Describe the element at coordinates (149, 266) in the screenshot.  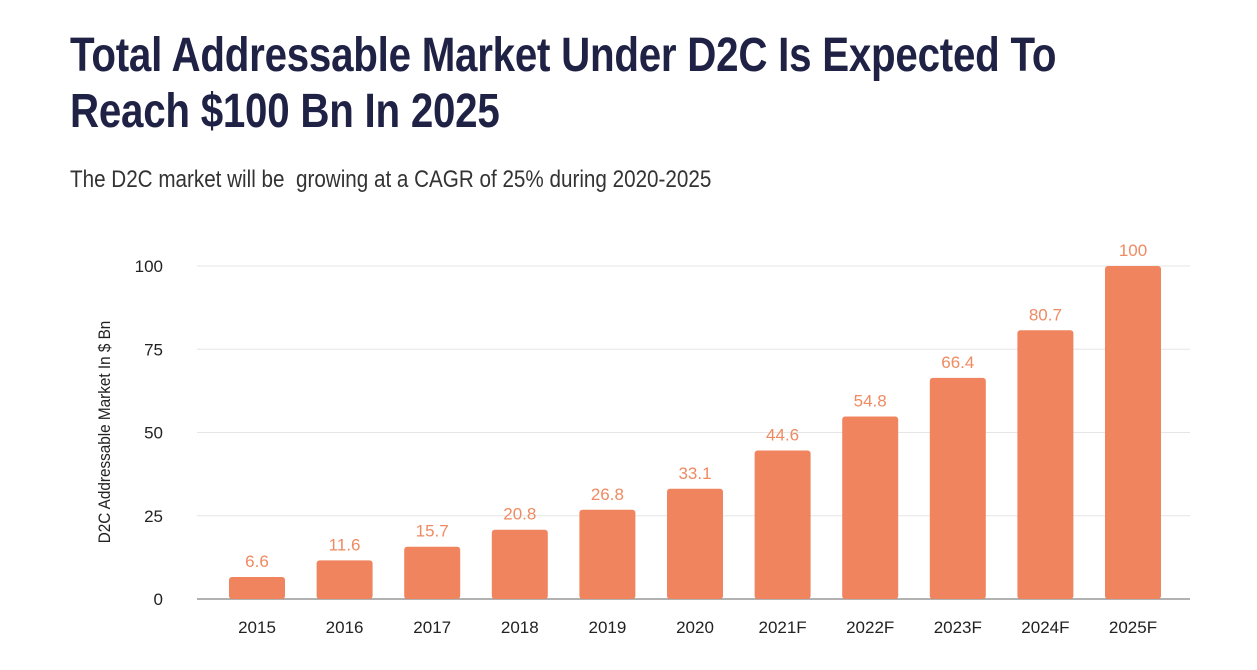
I see `y-tick-label: 100` at that location.